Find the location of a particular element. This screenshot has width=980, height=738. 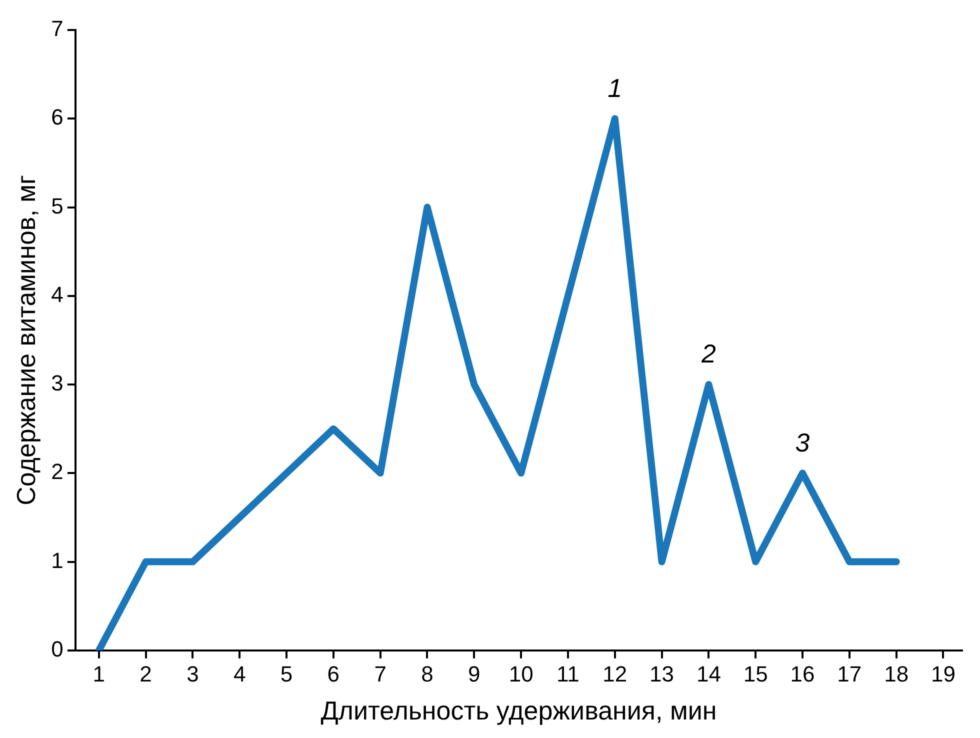

x-tick-label: 8 is located at coordinates (427, 674).